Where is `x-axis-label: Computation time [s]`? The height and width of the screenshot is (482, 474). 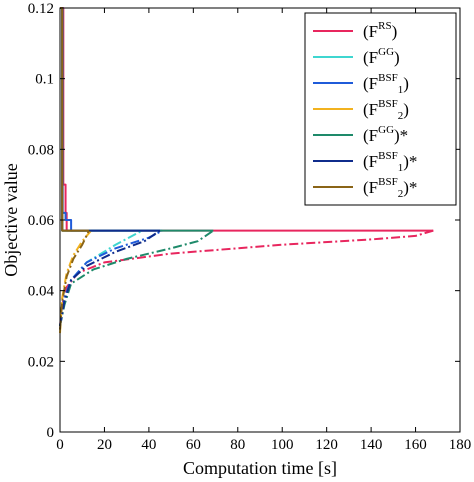
x-axis-label: Computation time [s] is located at coordinates (260, 468).